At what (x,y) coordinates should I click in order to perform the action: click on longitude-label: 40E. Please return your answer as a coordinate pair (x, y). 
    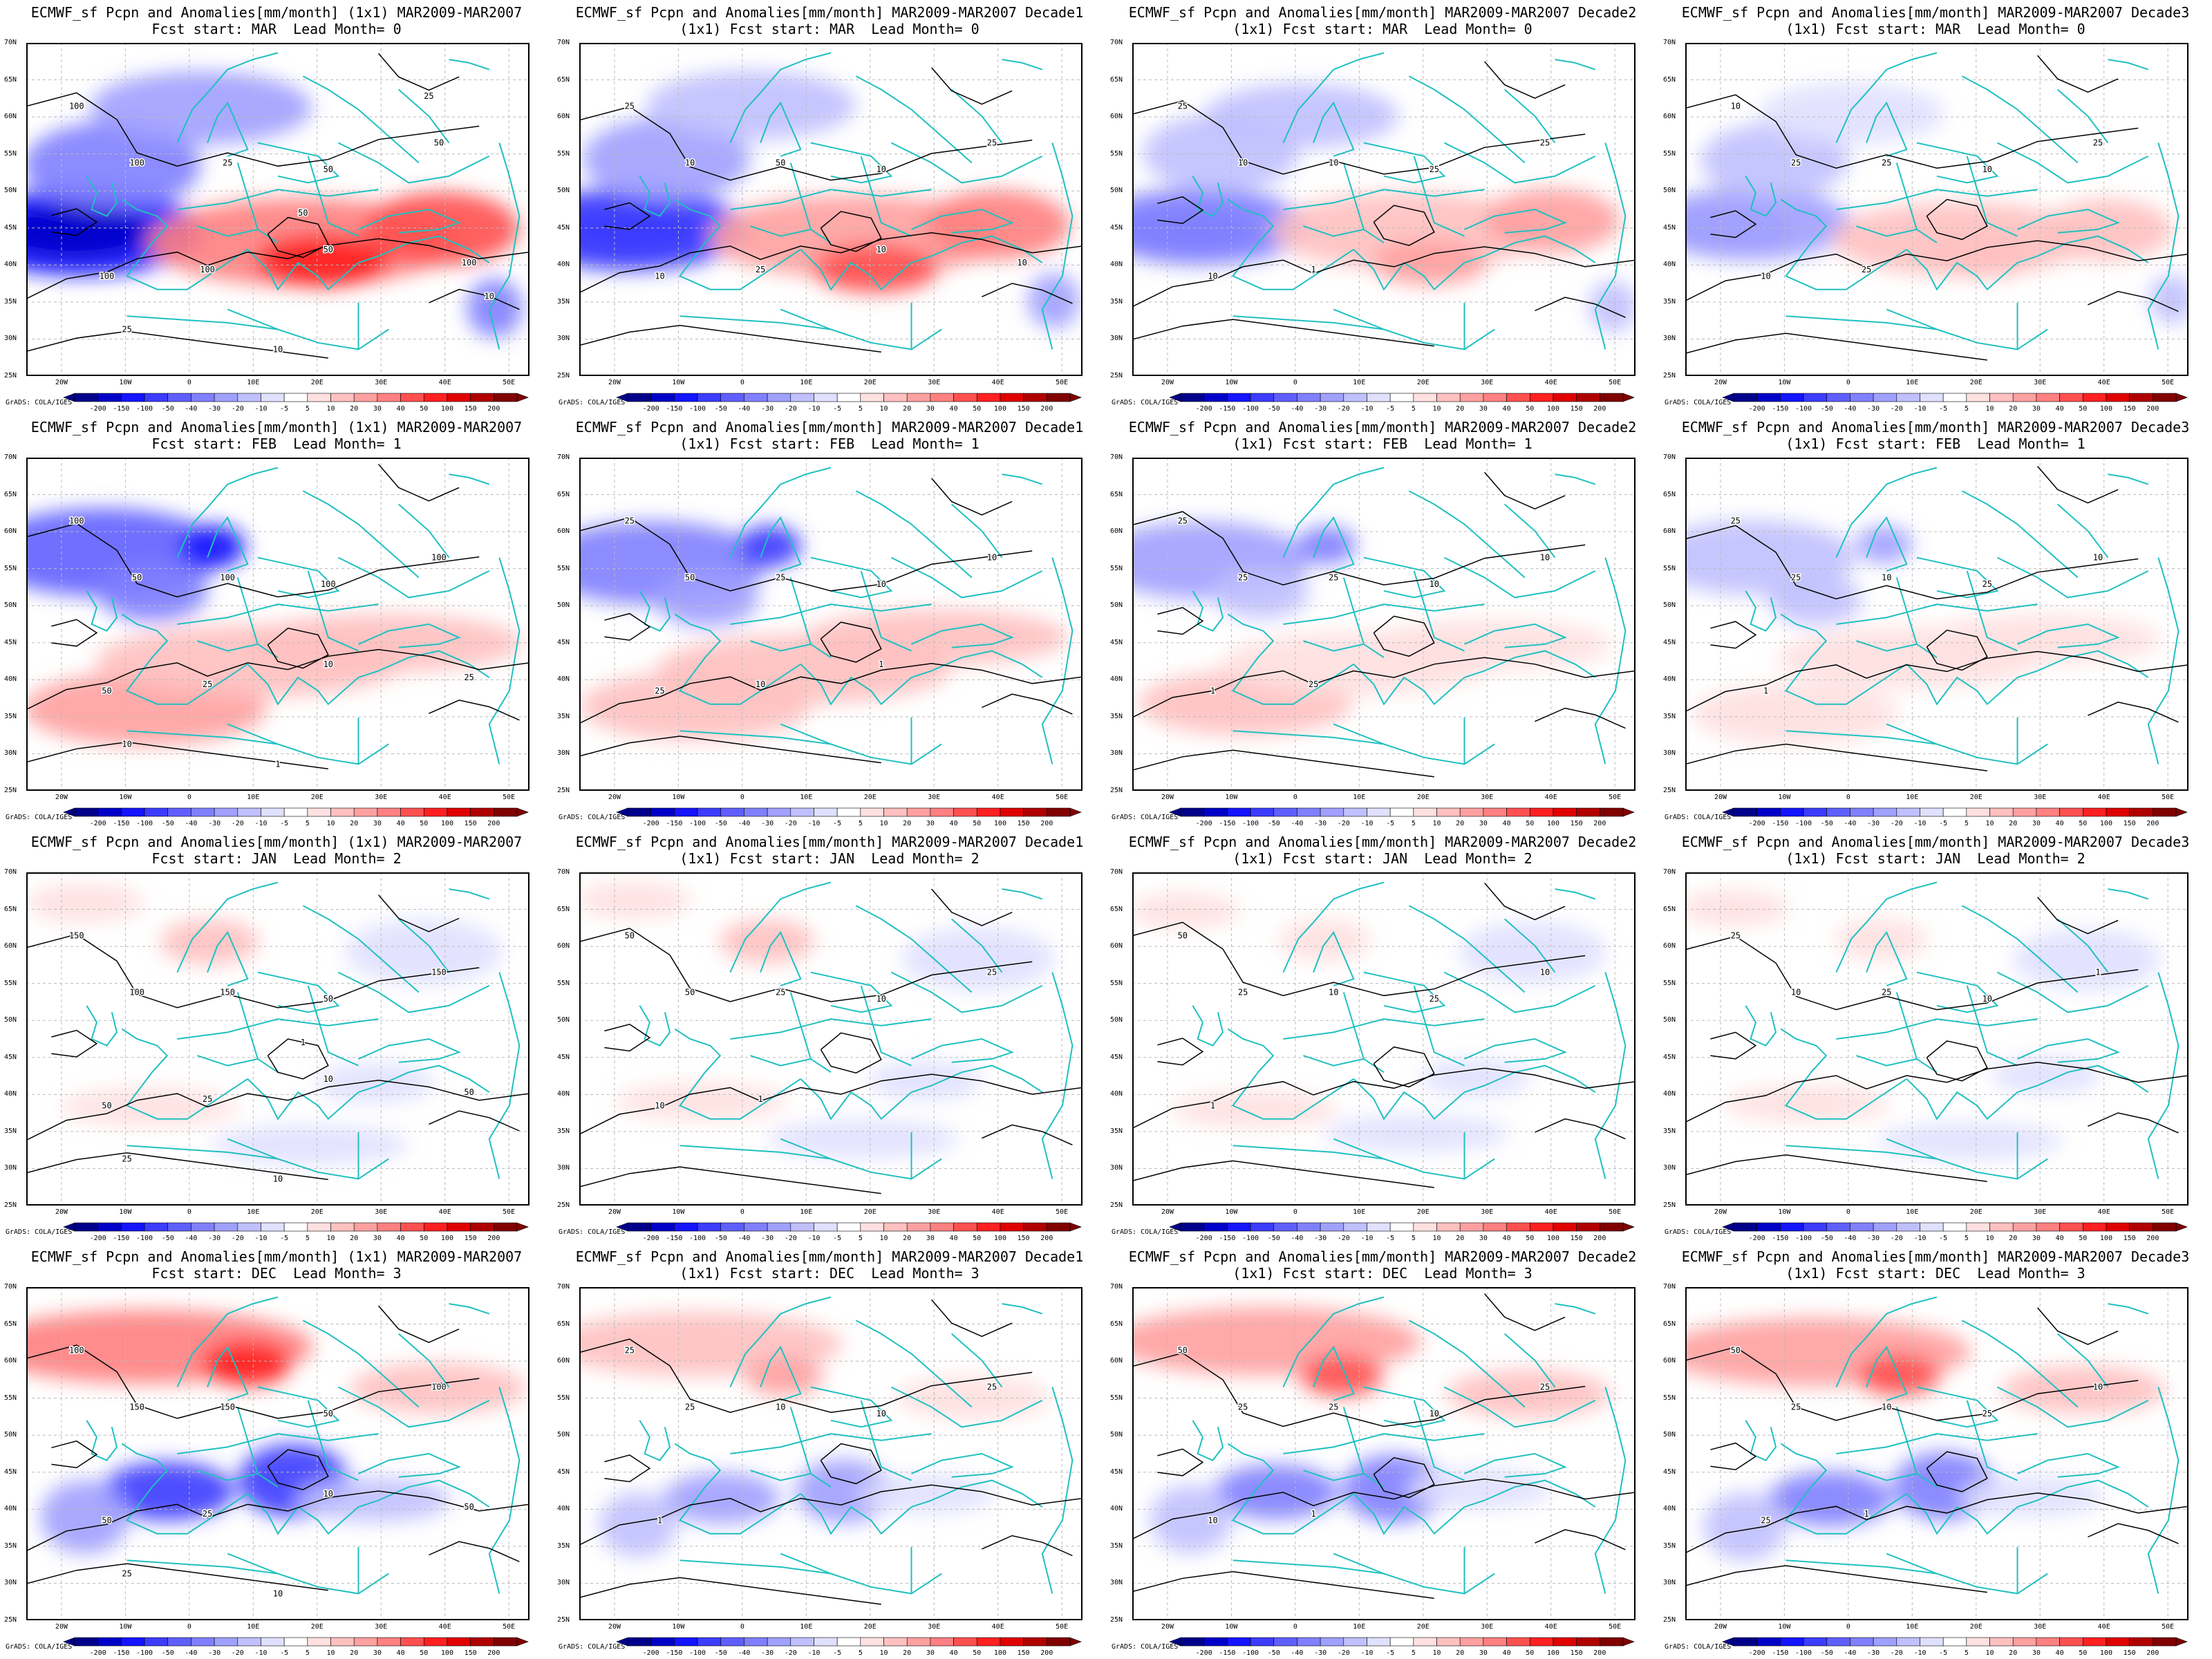
    Looking at the image, I should click on (2103, 383).